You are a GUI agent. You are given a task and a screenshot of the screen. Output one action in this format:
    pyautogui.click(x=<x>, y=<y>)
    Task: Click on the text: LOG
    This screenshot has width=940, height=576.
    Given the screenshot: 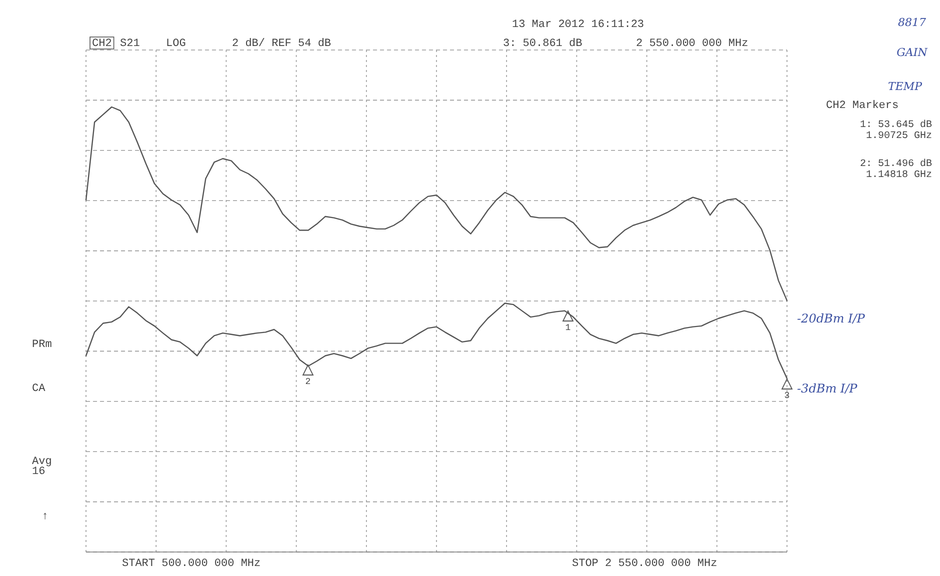 What is the action you would take?
    pyautogui.click(x=176, y=44)
    